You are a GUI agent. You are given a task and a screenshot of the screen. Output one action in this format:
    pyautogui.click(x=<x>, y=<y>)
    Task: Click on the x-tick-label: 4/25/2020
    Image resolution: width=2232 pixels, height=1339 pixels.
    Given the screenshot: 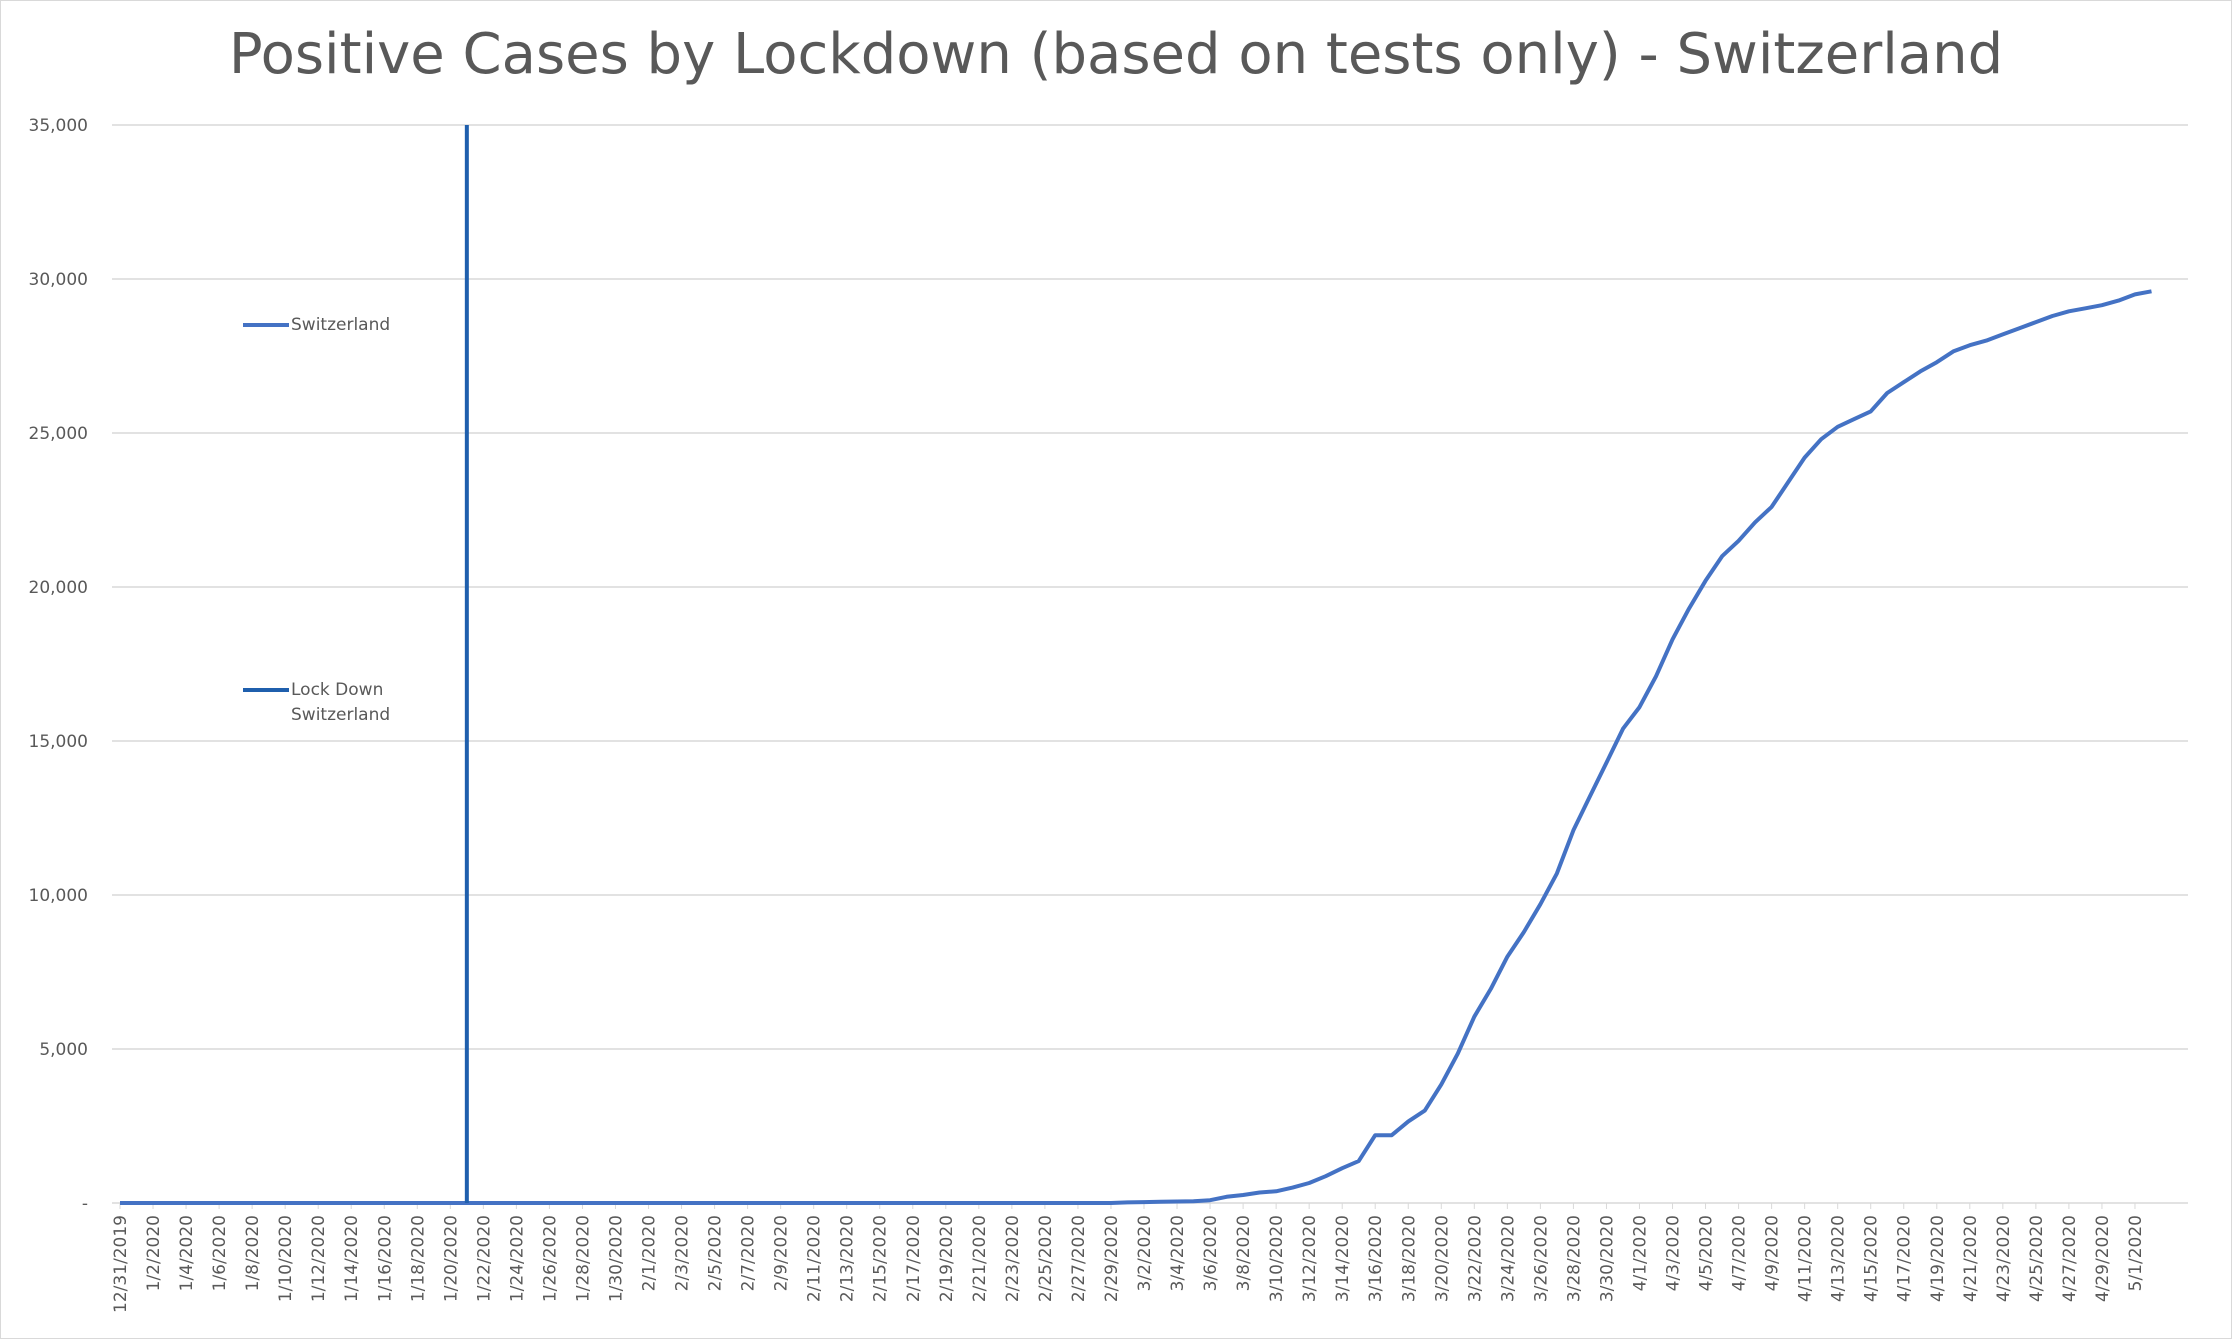 What is the action you would take?
    pyautogui.click(x=2037, y=1258)
    